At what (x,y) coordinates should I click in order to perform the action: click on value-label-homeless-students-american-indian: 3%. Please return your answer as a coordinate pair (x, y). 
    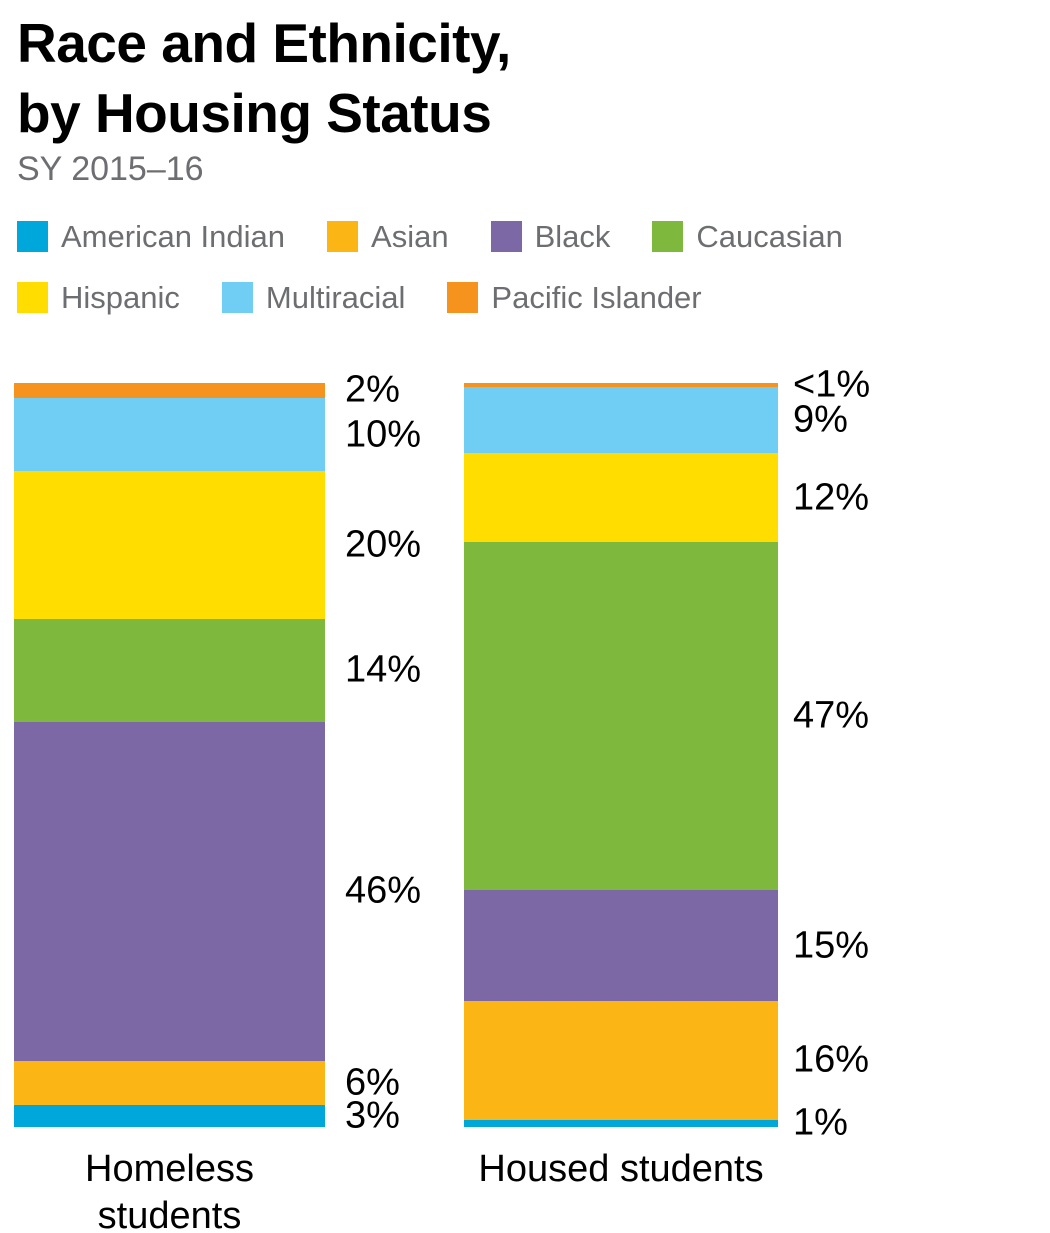
    Looking at the image, I should click on (372, 1115).